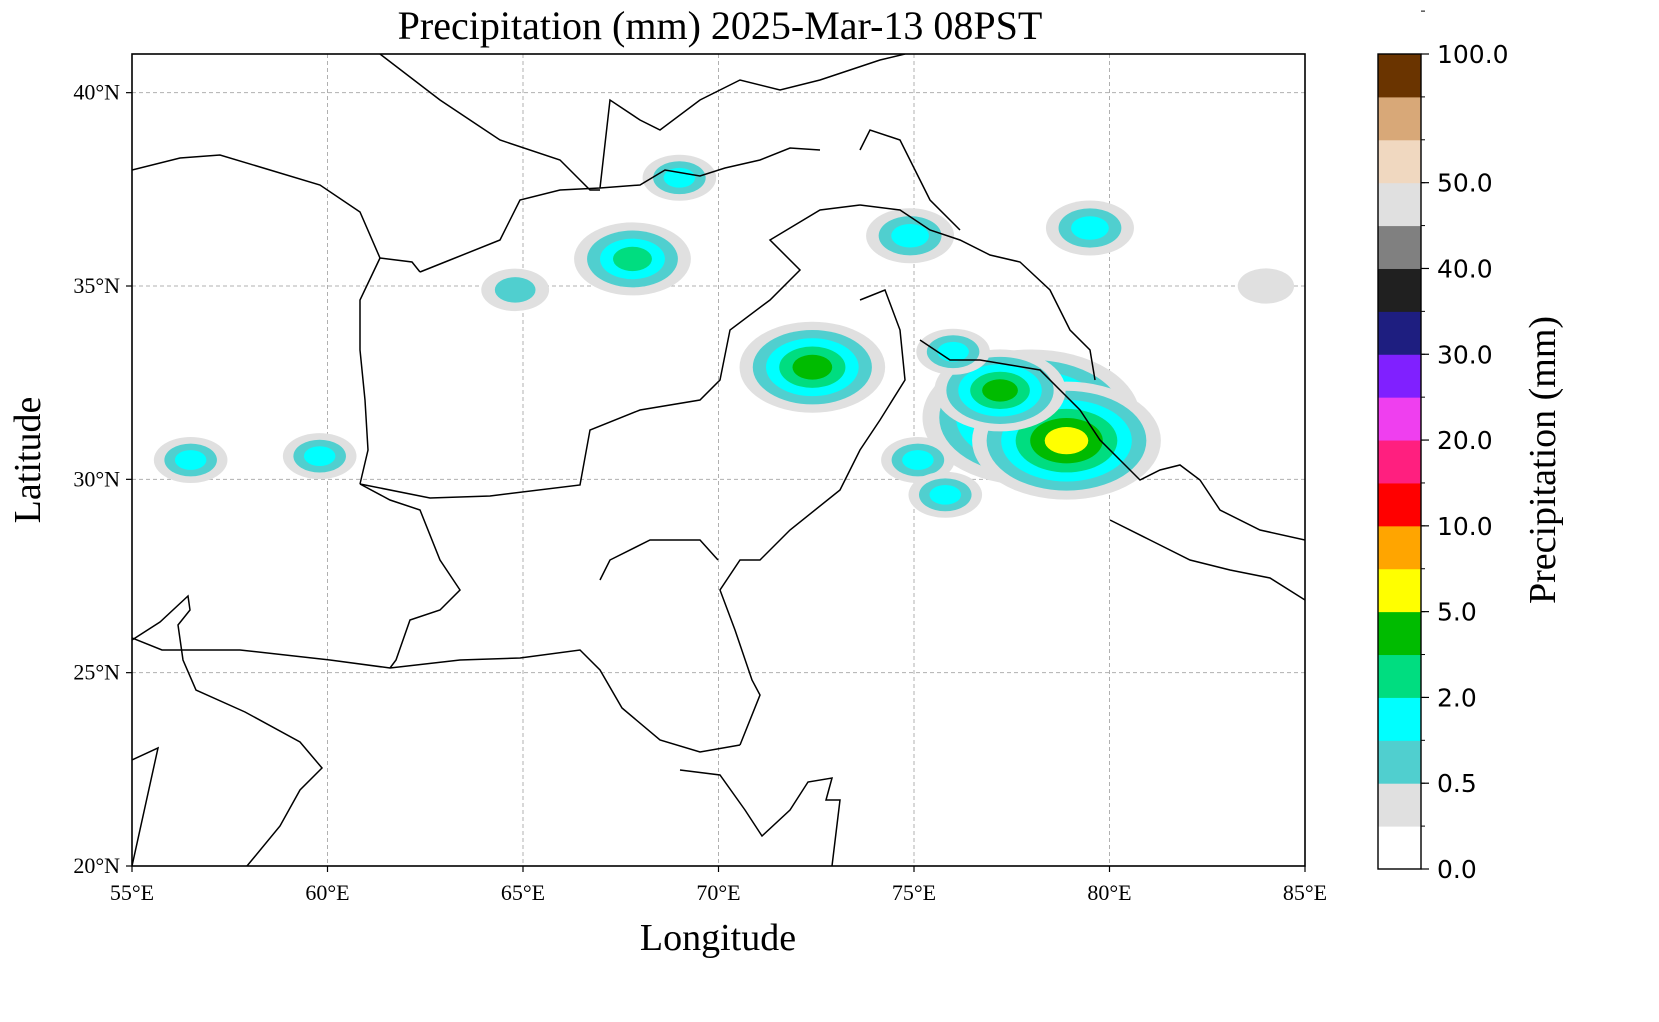 This screenshot has height=1022, width=1659. Describe the element at coordinates (812, 517) in the screenshot. I see `border-pakistan-india` at that location.